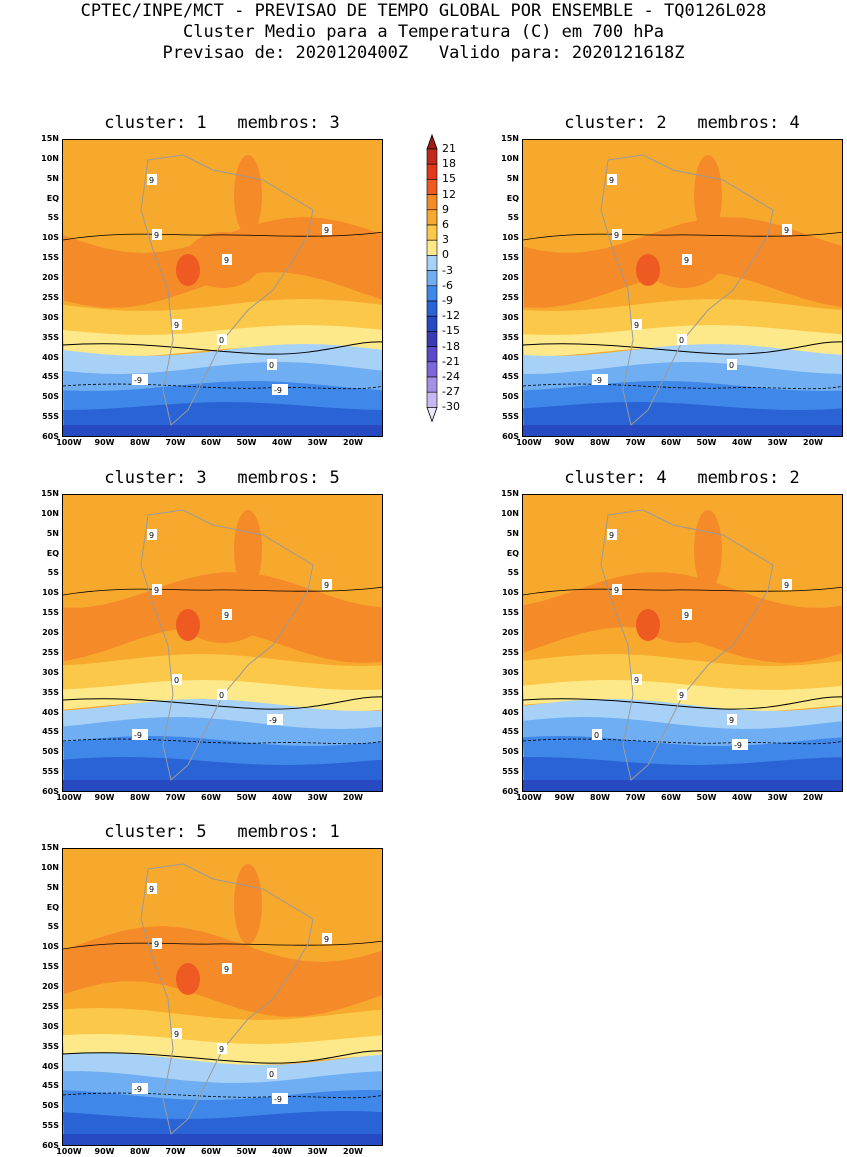 The height and width of the screenshot is (1157, 847). Describe the element at coordinates (451, 361) in the screenshot. I see `colorbar-label: -21` at that location.